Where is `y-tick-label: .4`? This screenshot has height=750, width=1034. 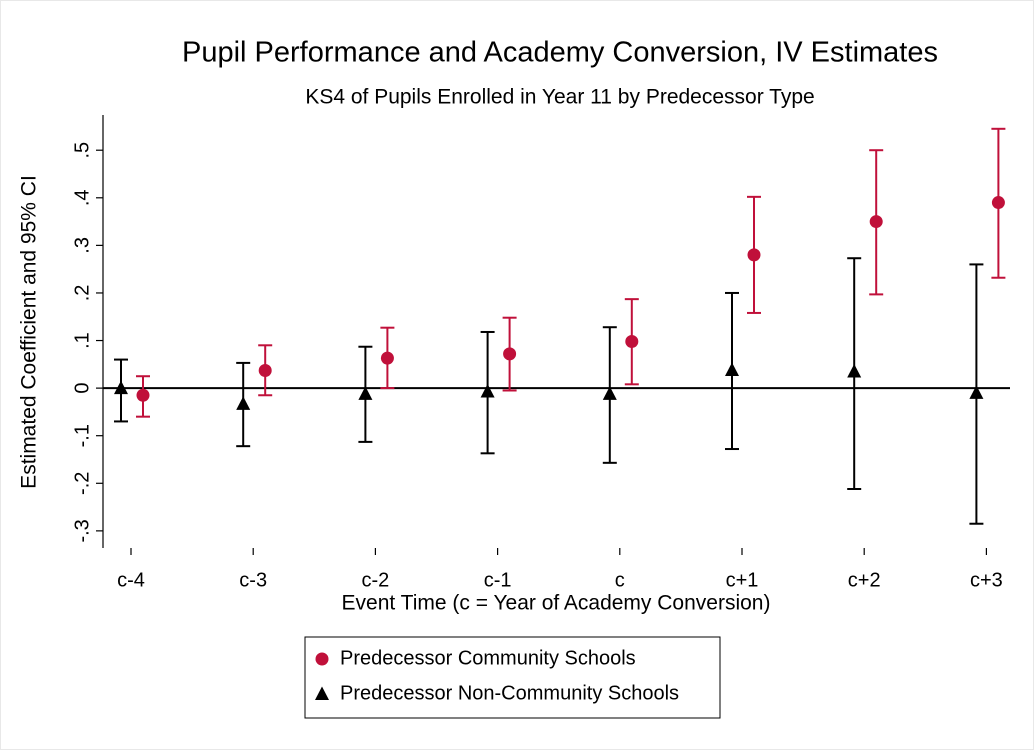 y-tick-label: .4 is located at coordinates (82, 197).